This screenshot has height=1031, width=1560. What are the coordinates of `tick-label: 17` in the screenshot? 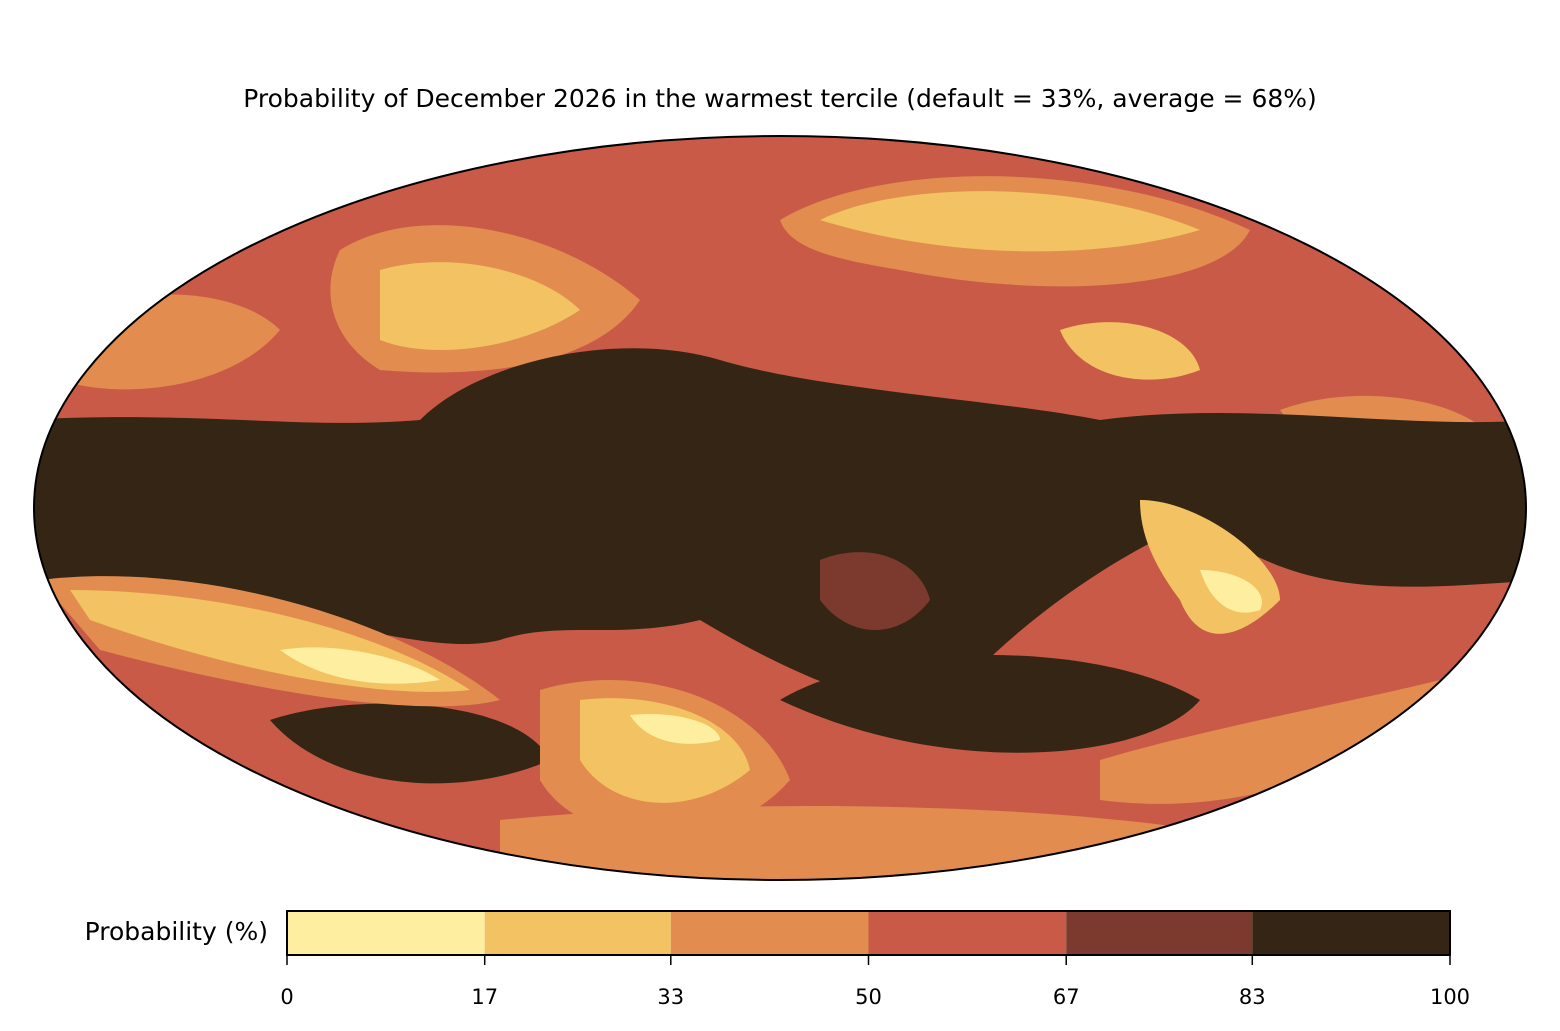 It's located at (484, 997).